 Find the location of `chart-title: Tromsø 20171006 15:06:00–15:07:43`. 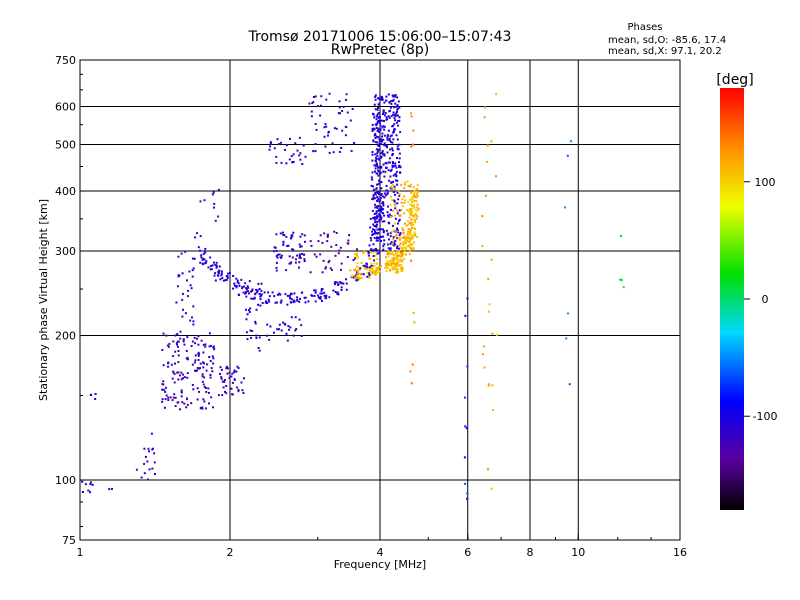

chart-title: Tromsø 20171006 15:06:00–15:07:43 is located at coordinates (380, 37).